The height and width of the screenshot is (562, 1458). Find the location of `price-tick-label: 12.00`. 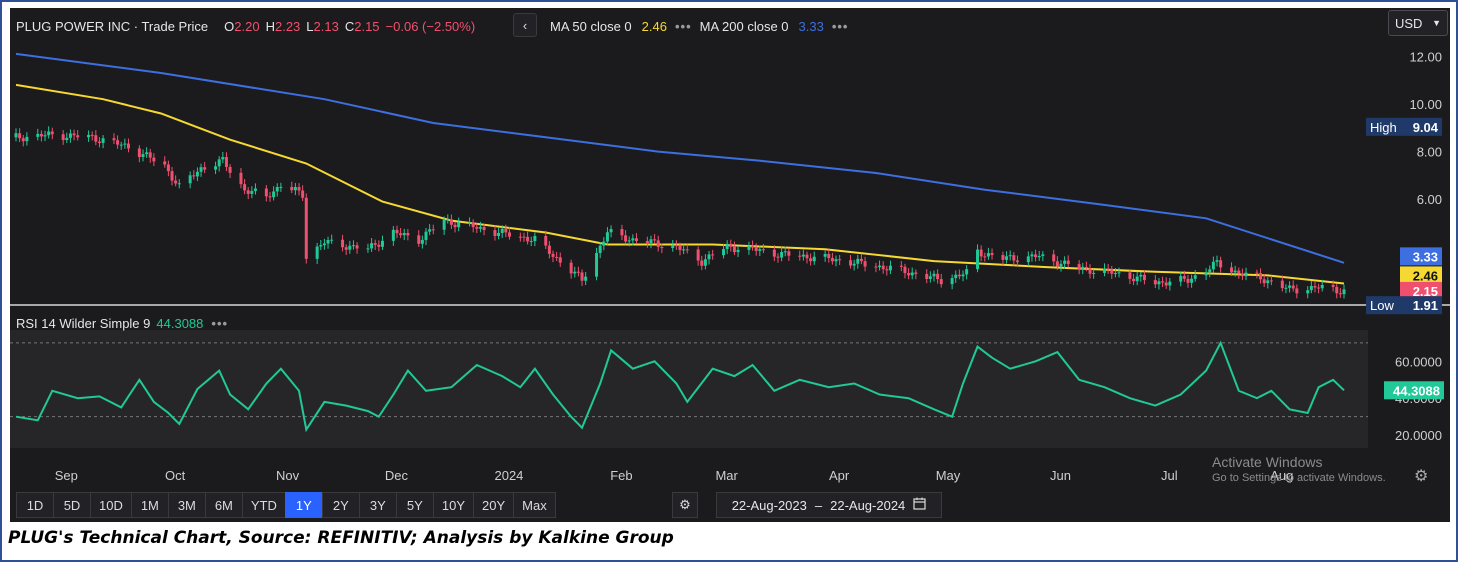

price-tick-label: 12.00 is located at coordinates (1425, 56).